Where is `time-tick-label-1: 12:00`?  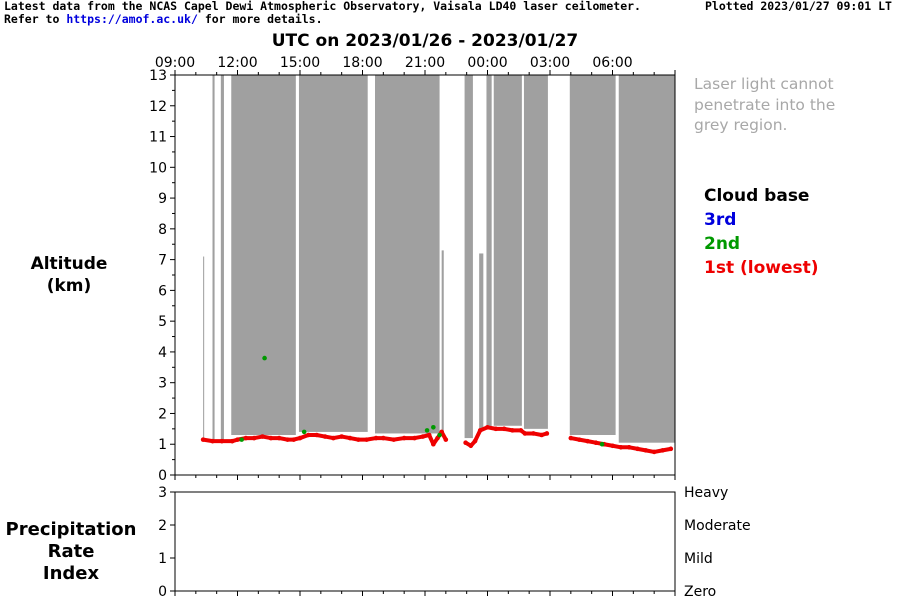
time-tick-label-1: 12:00 is located at coordinates (237, 63).